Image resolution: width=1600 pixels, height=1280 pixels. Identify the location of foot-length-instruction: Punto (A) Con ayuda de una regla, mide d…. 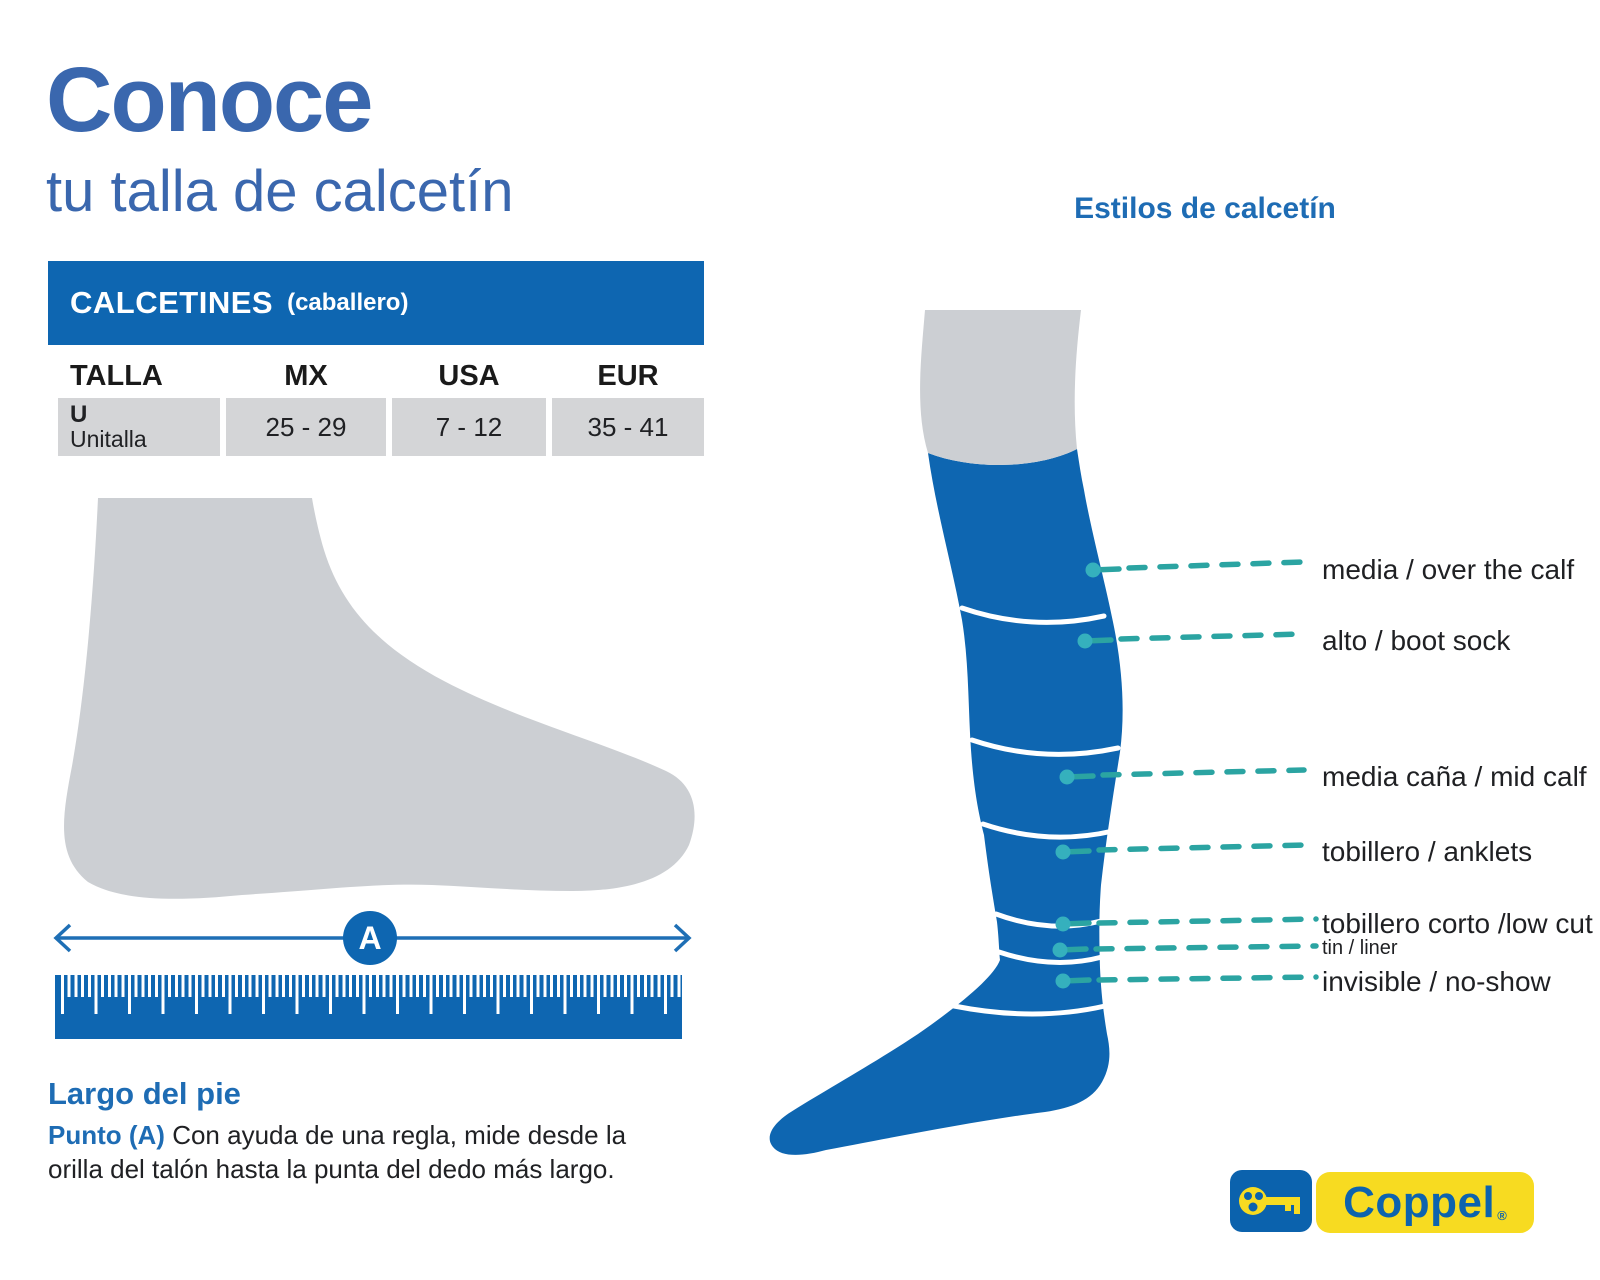
(358, 1152).